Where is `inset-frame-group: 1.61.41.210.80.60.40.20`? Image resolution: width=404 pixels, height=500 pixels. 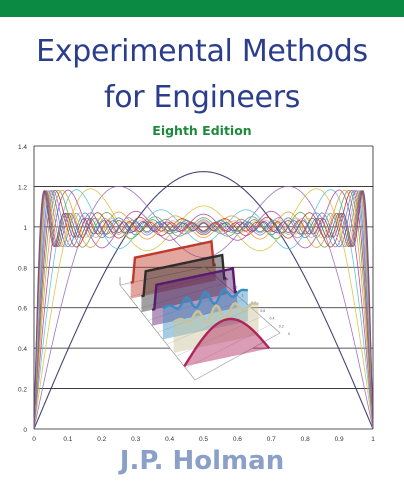 inset-frame-group: 1.61.41.210.80.60.40.20 is located at coordinates (204, 310).